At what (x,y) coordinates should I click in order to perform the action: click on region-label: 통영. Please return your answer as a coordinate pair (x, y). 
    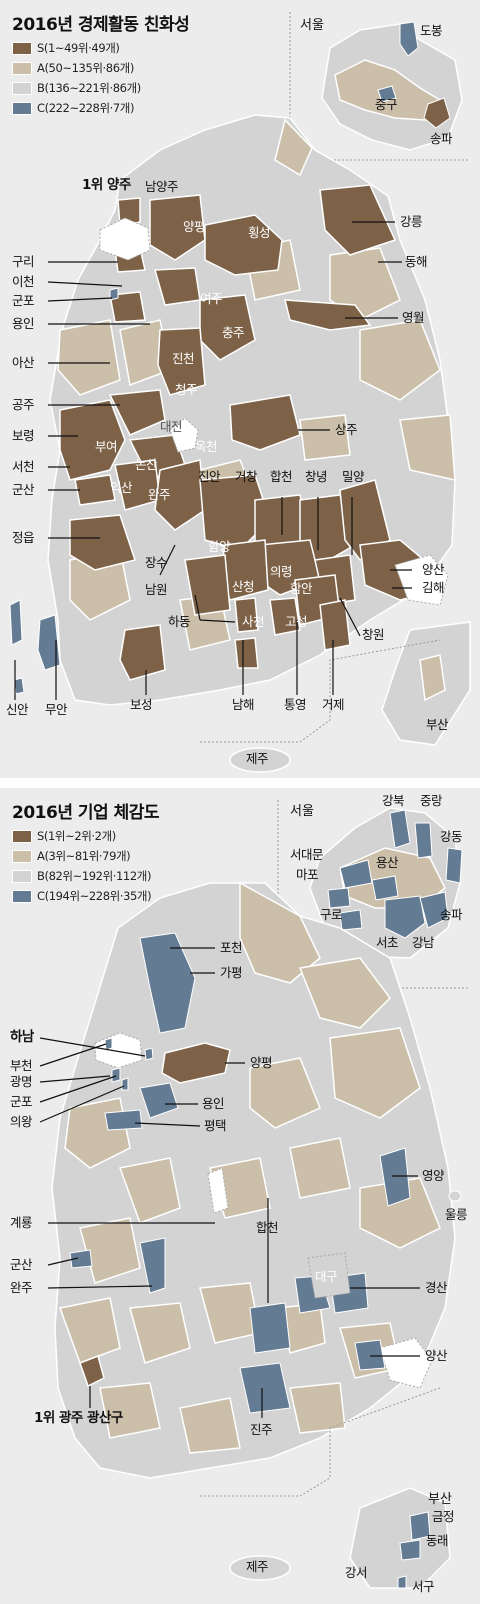
    Looking at the image, I should click on (295, 704).